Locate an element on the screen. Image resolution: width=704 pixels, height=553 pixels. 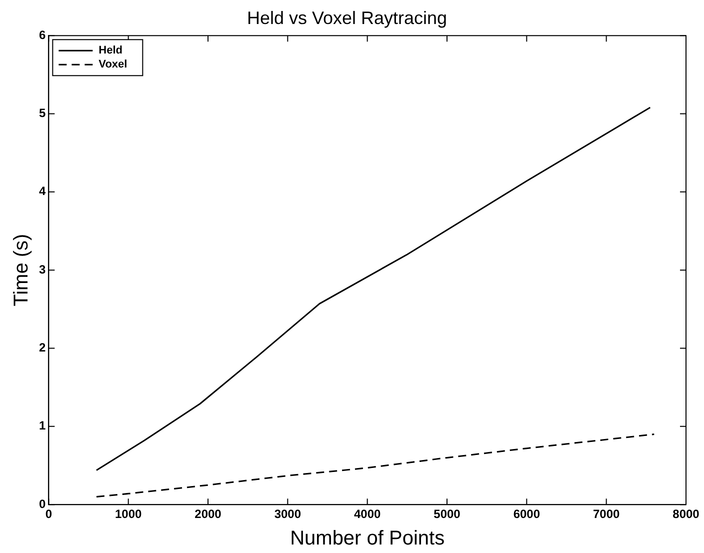
y-tick-label: 5 is located at coordinates (42, 113).